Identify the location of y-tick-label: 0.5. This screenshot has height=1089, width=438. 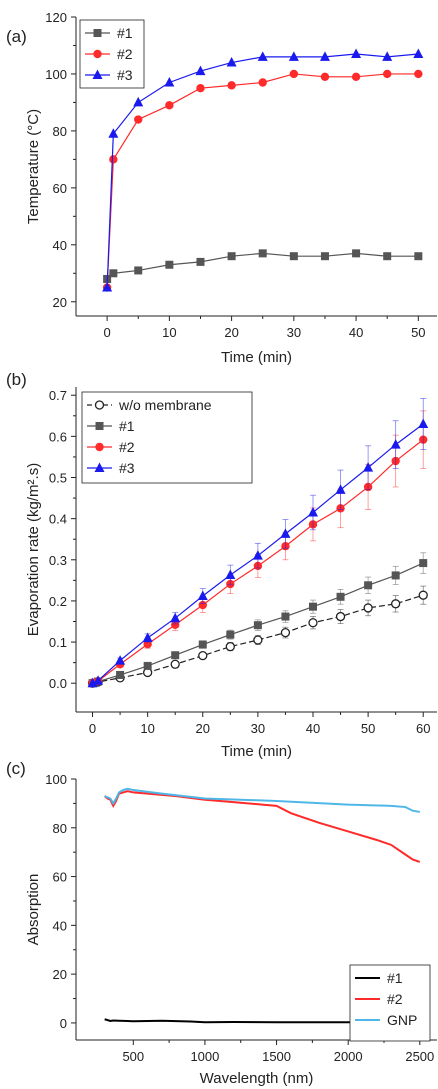
(58, 478).